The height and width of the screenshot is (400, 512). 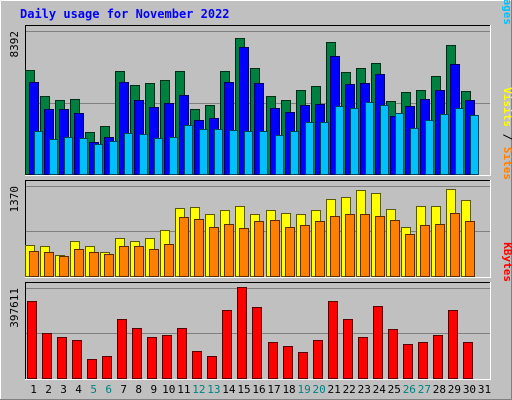 What do you see at coordinates (213, 389) in the screenshot?
I see `x-tick-label-day-13: 13` at bounding box center [213, 389].